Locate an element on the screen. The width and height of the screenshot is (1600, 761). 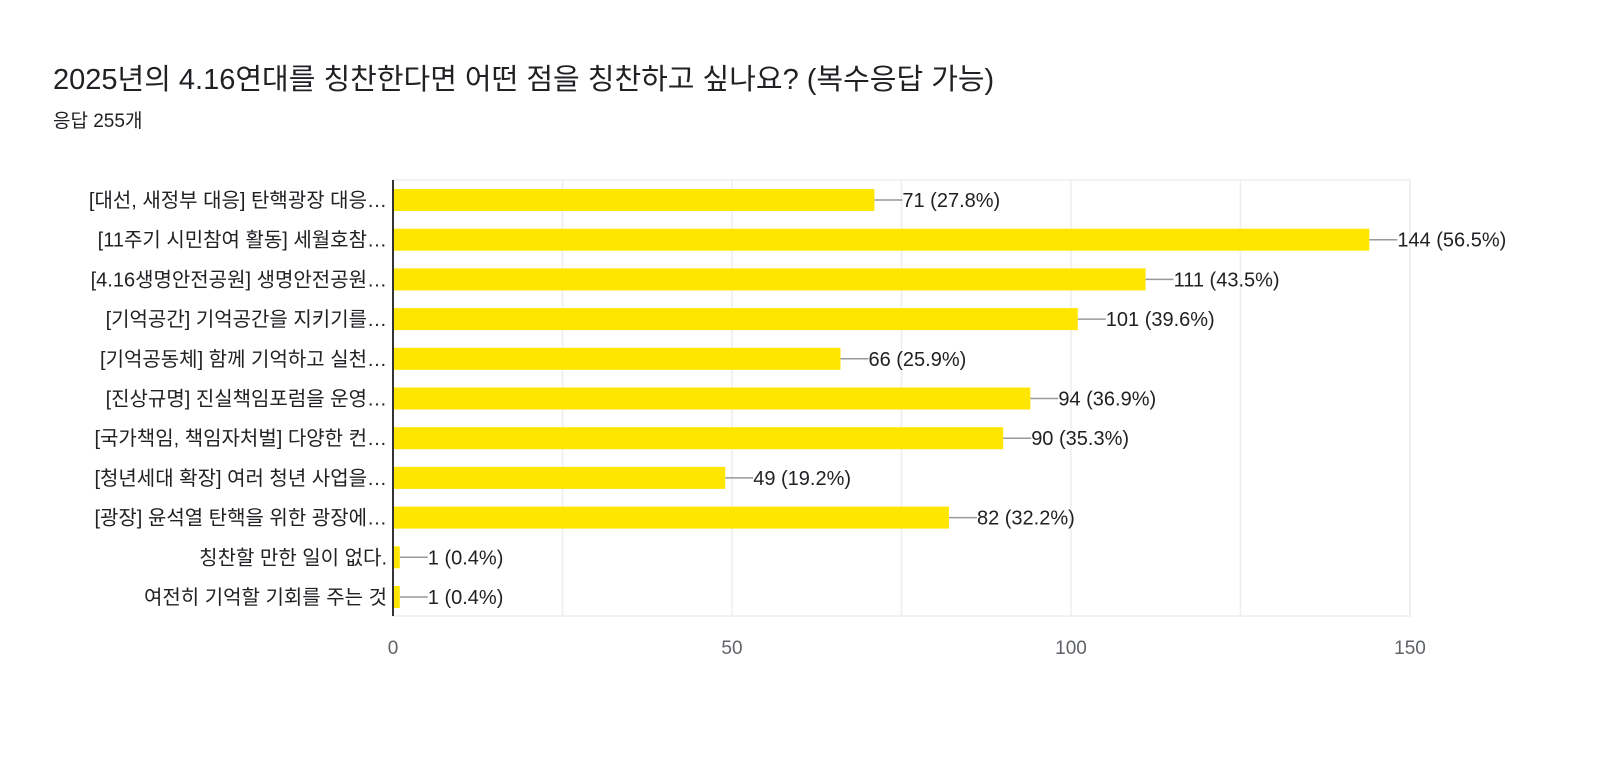
category-label: 여전히 기억할 기회를 주는 것 is located at coordinates (265, 597).